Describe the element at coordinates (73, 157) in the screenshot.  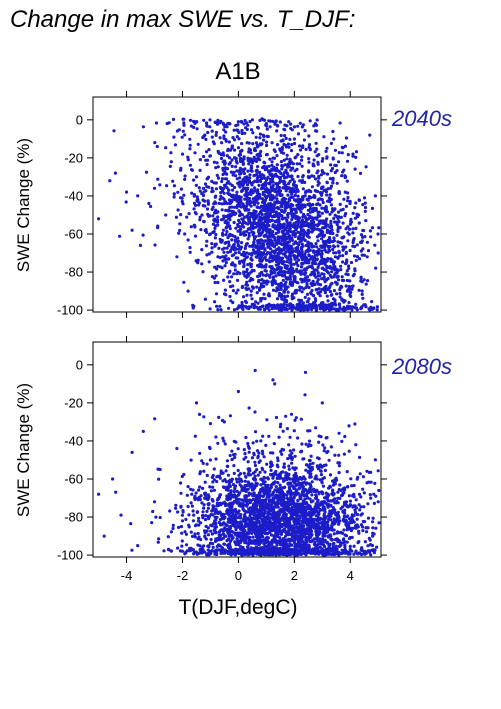
I see `y-tick-label: -20` at that location.